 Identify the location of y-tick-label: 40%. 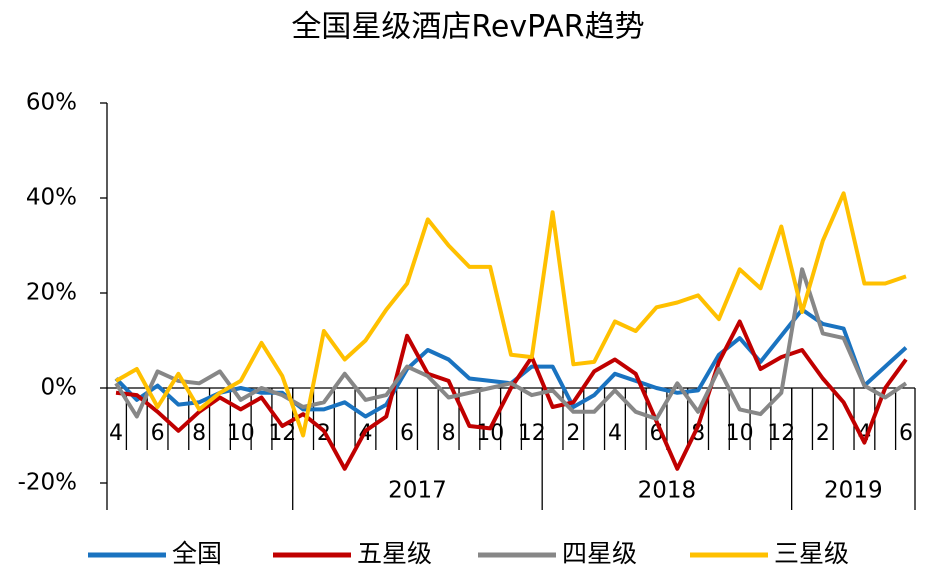
(51, 198).